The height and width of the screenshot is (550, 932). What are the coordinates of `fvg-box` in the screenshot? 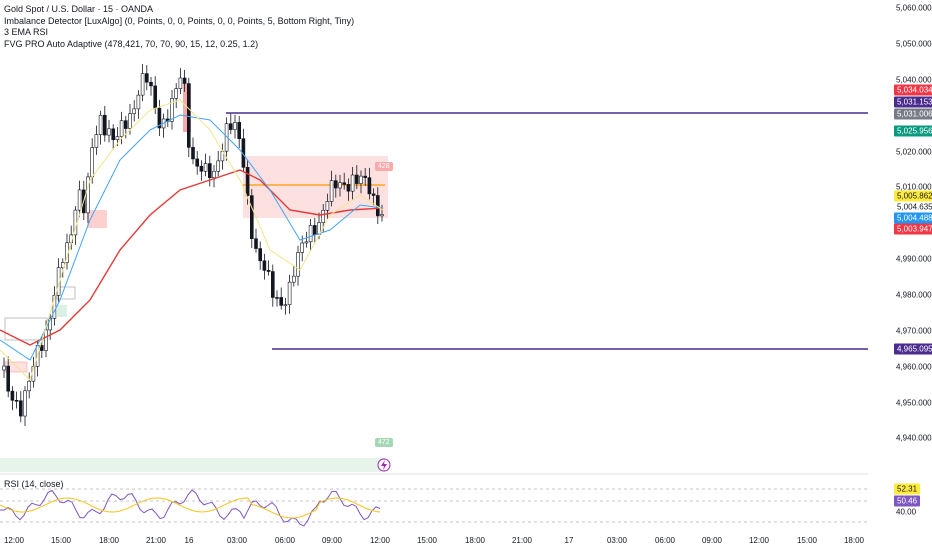 It's located at (62, 311).